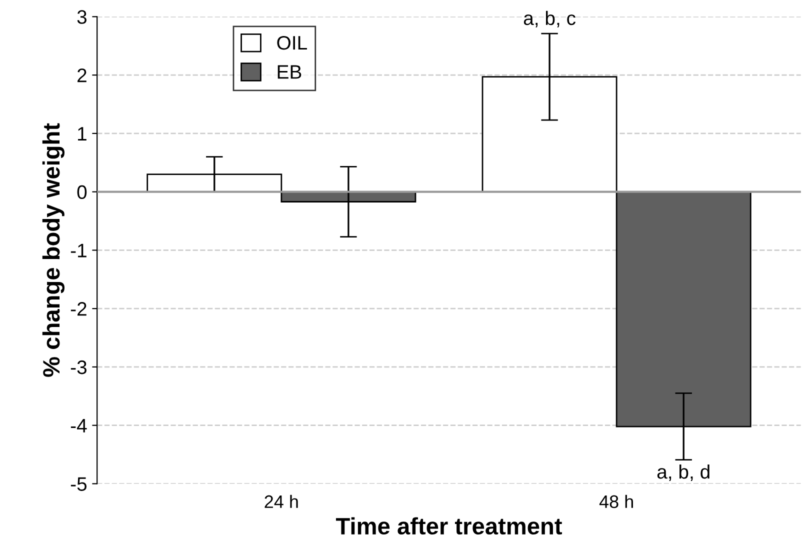  What do you see at coordinates (78, 484) in the screenshot?
I see `y-tick-label: -5` at bounding box center [78, 484].